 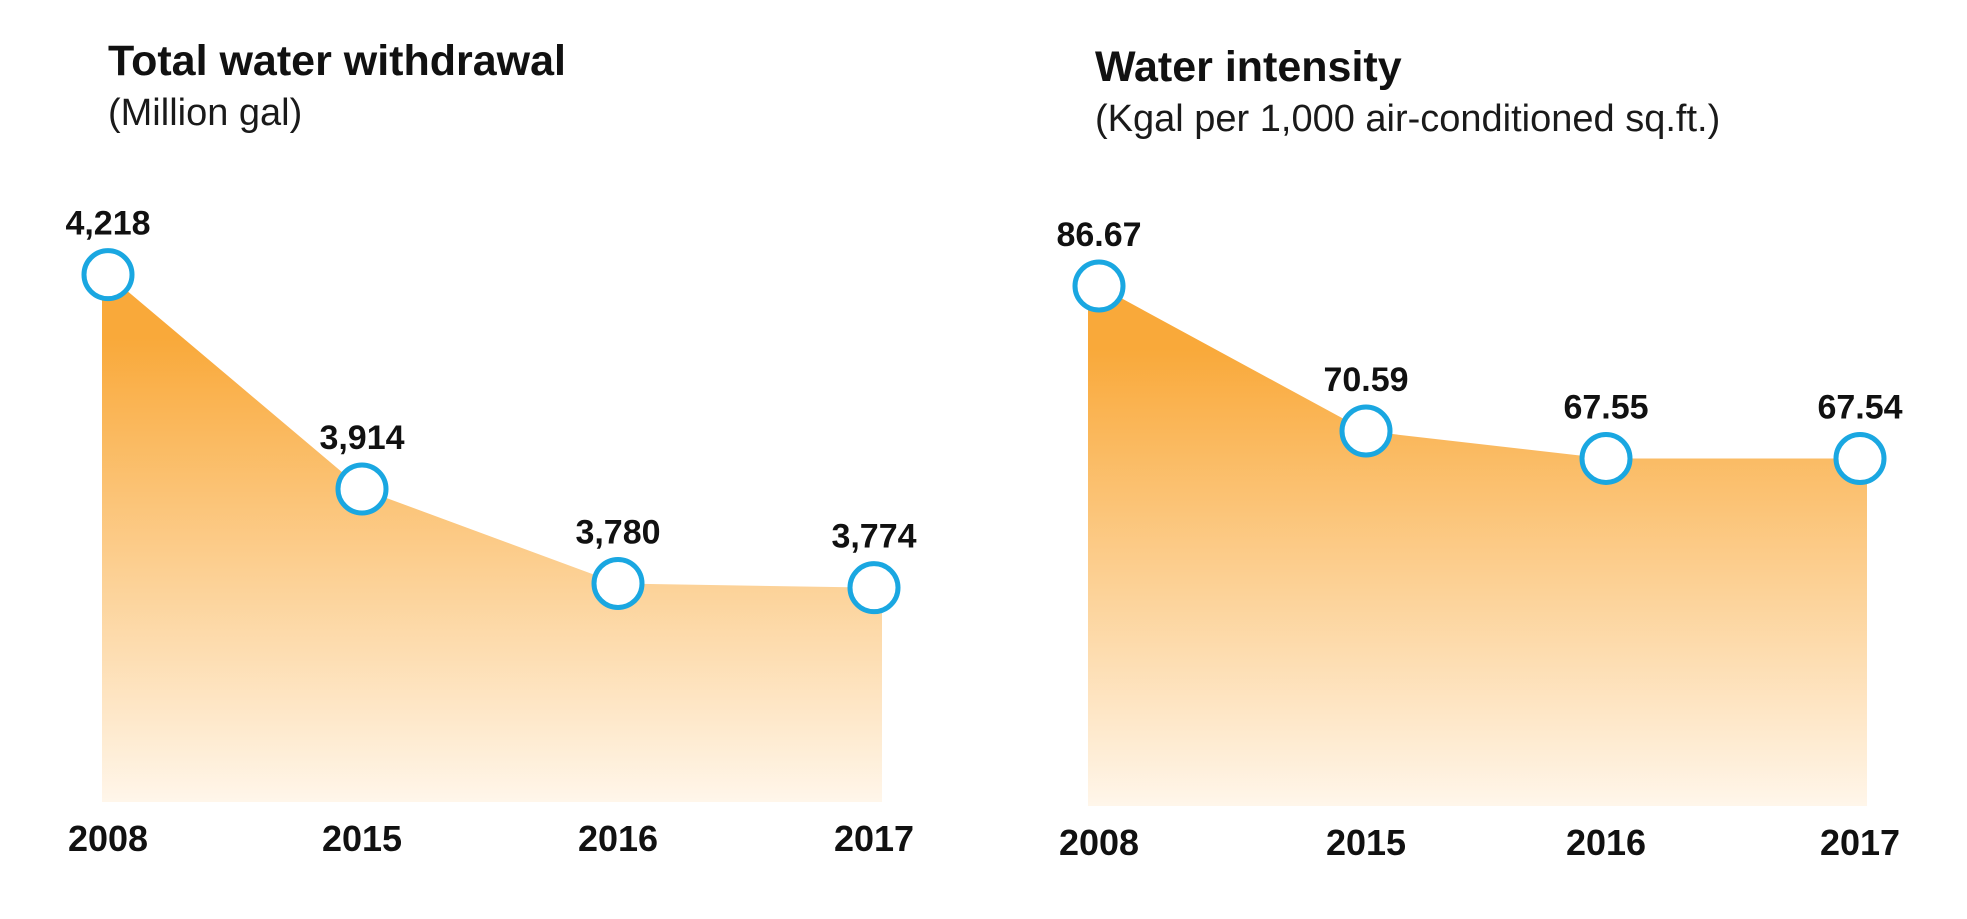 What do you see at coordinates (873, 537) in the screenshot?
I see `data-label: 3,774` at bounding box center [873, 537].